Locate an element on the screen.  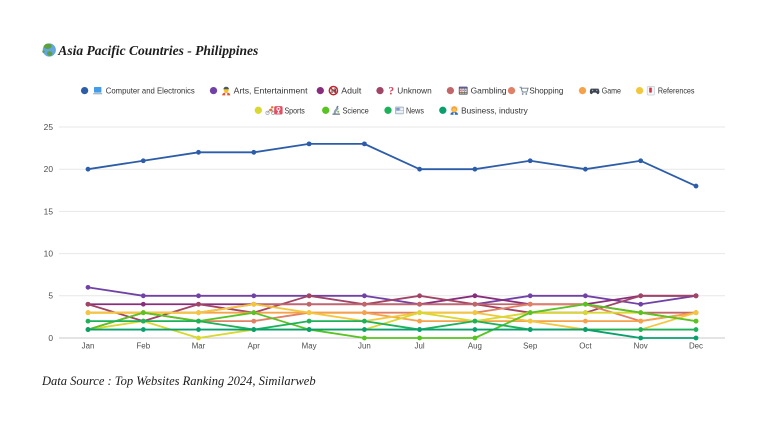
svg-text: Sports is located at coordinates (295, 110).